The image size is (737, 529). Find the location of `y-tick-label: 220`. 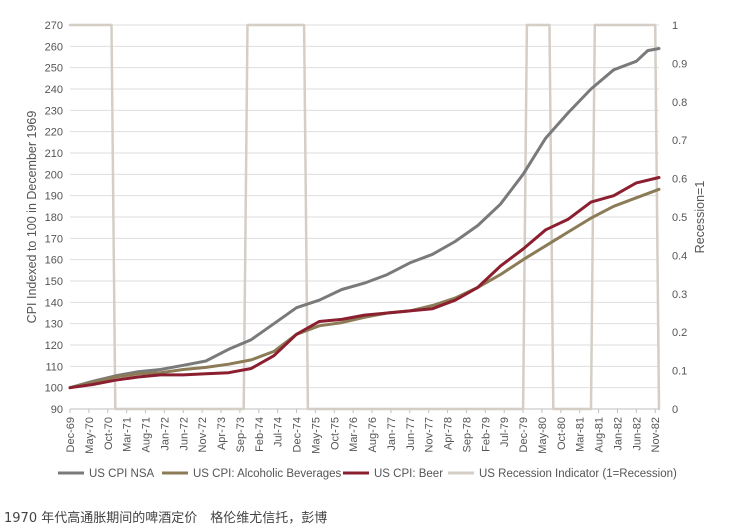

y-tick-label: 220 is located at coordinates (54, 133).